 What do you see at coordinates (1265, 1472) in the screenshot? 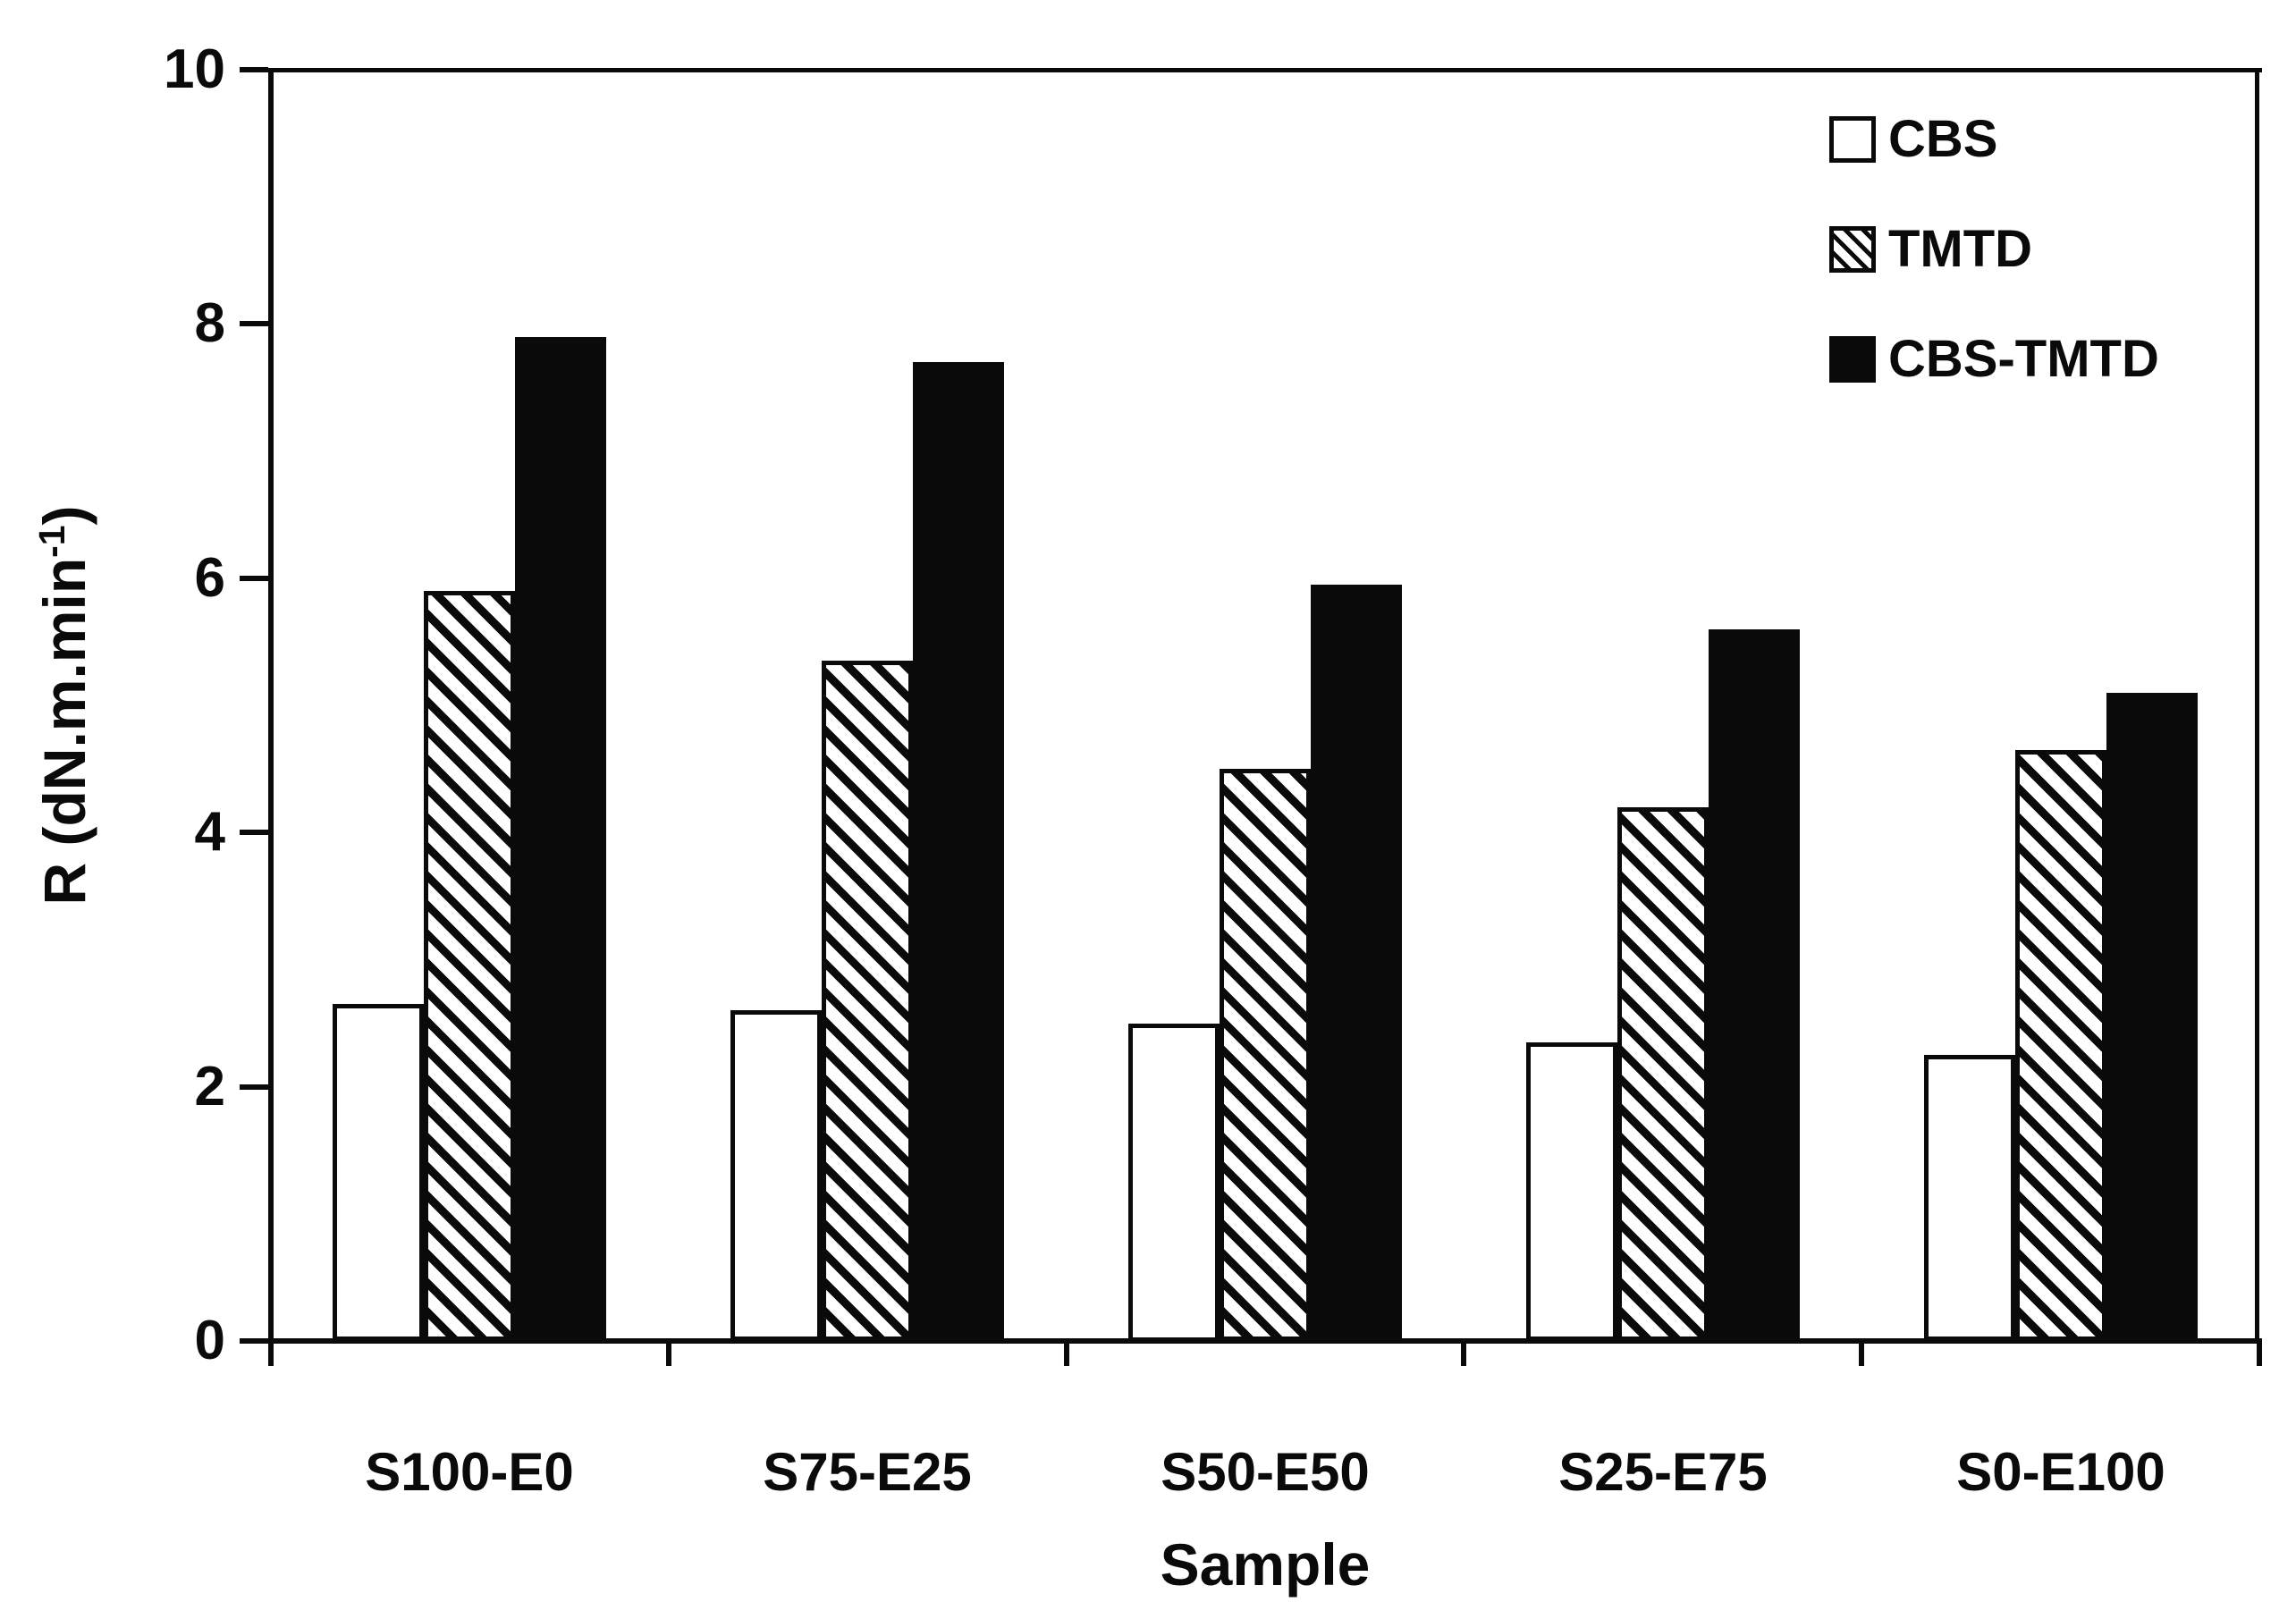
I see `x-tick-label-s50-e50: S50-E50` at bounding box center [1265, 1472].